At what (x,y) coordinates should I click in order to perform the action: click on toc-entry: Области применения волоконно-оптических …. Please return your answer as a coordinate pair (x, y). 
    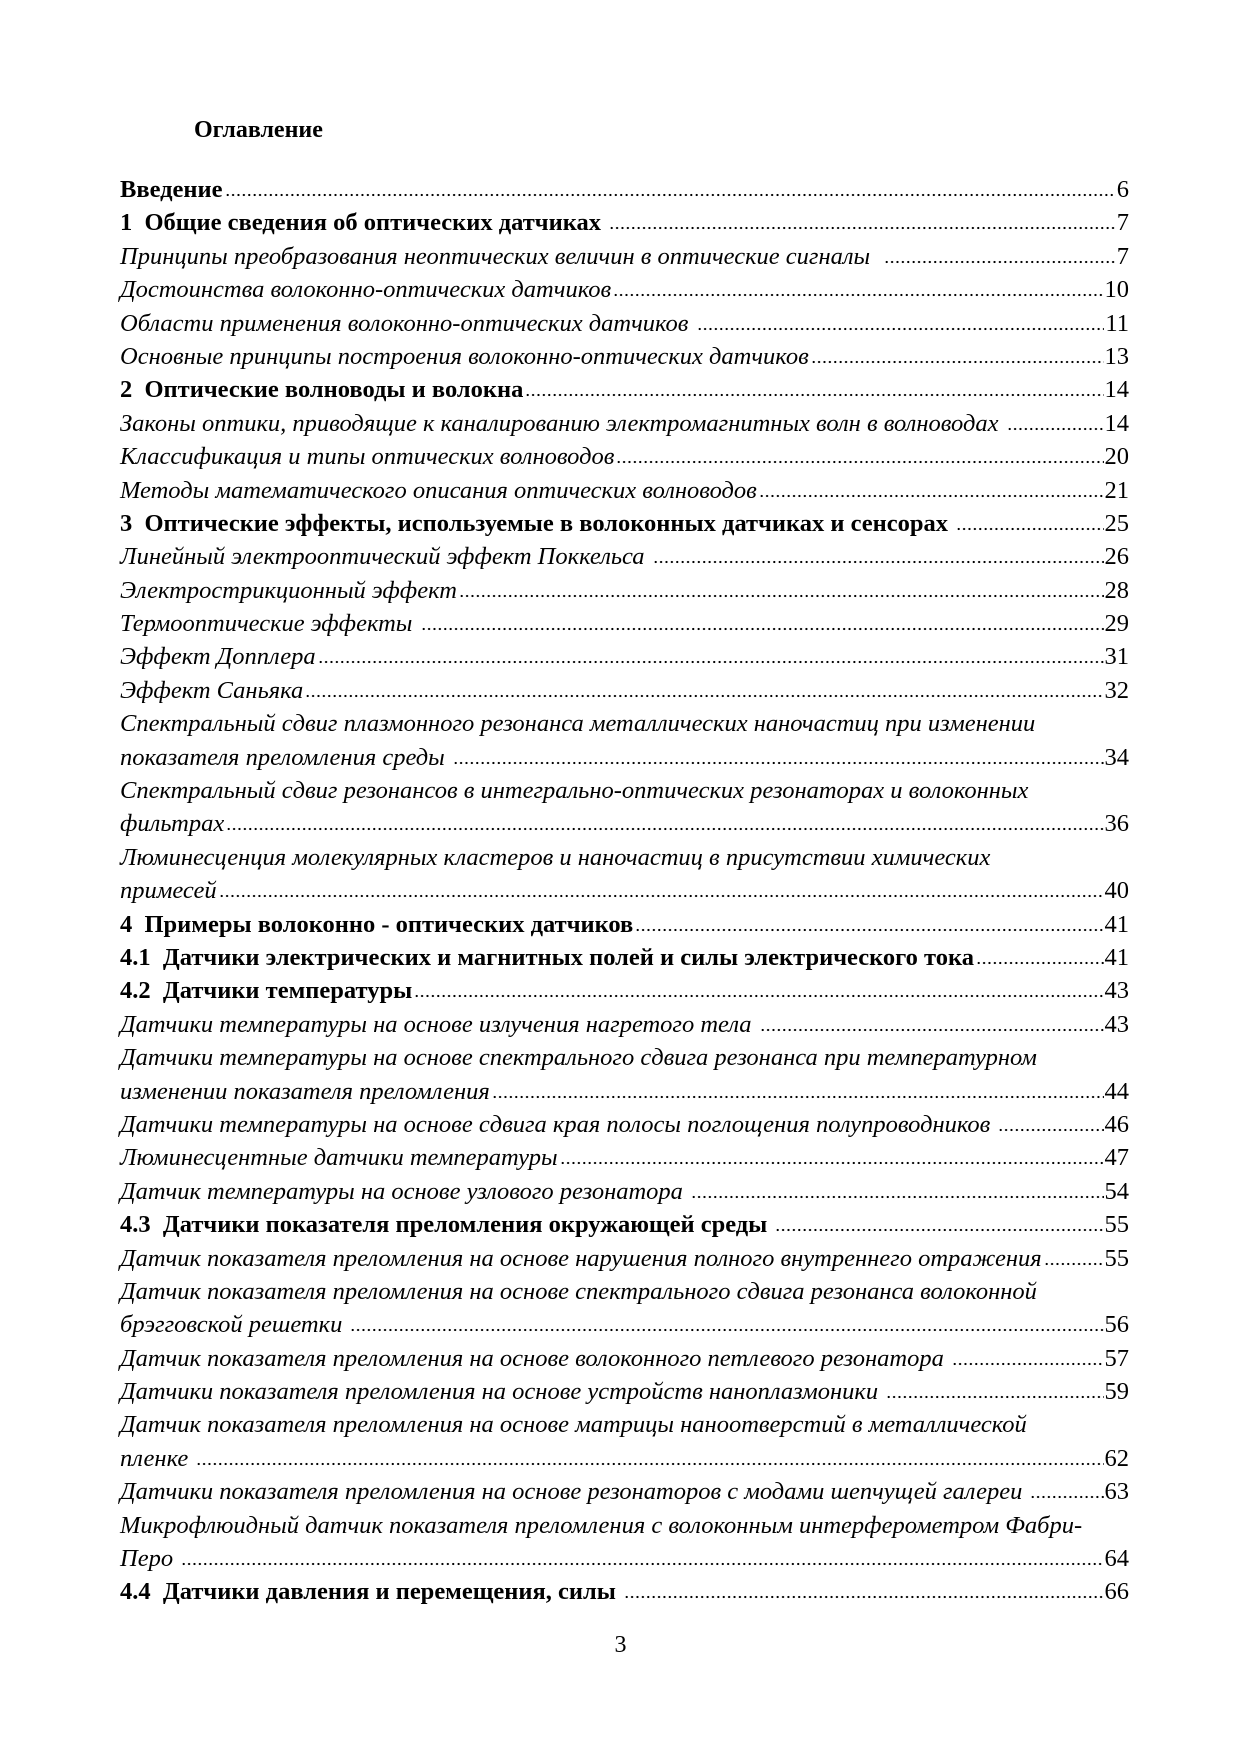
    Looking at the image, I should click on (624, 323).